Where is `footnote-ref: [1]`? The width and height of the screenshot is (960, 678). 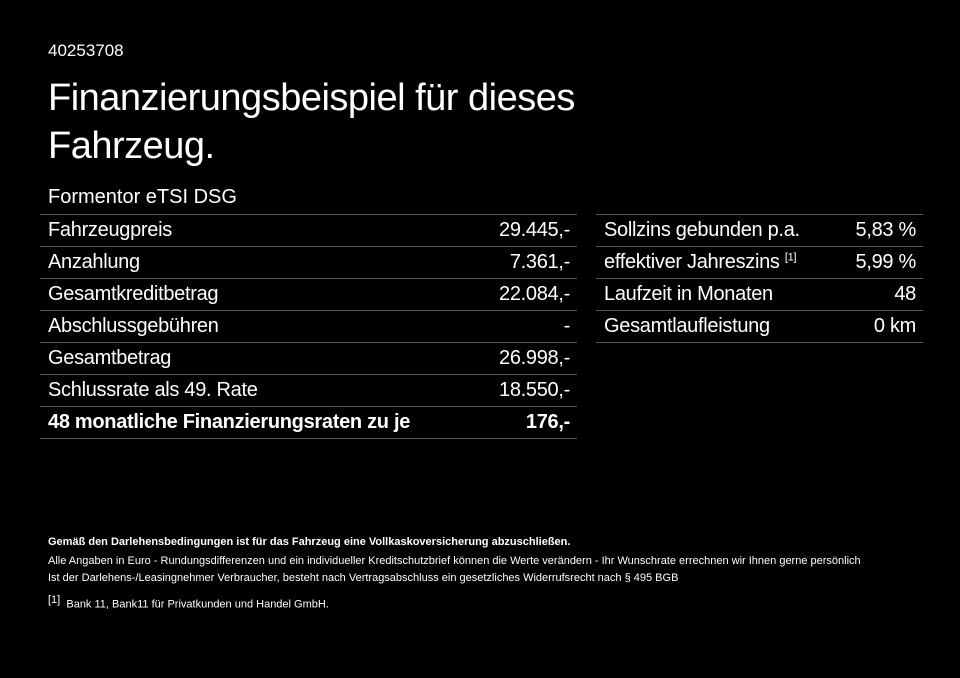 footnote-ref: [1] is located at coordinates (790, 257).